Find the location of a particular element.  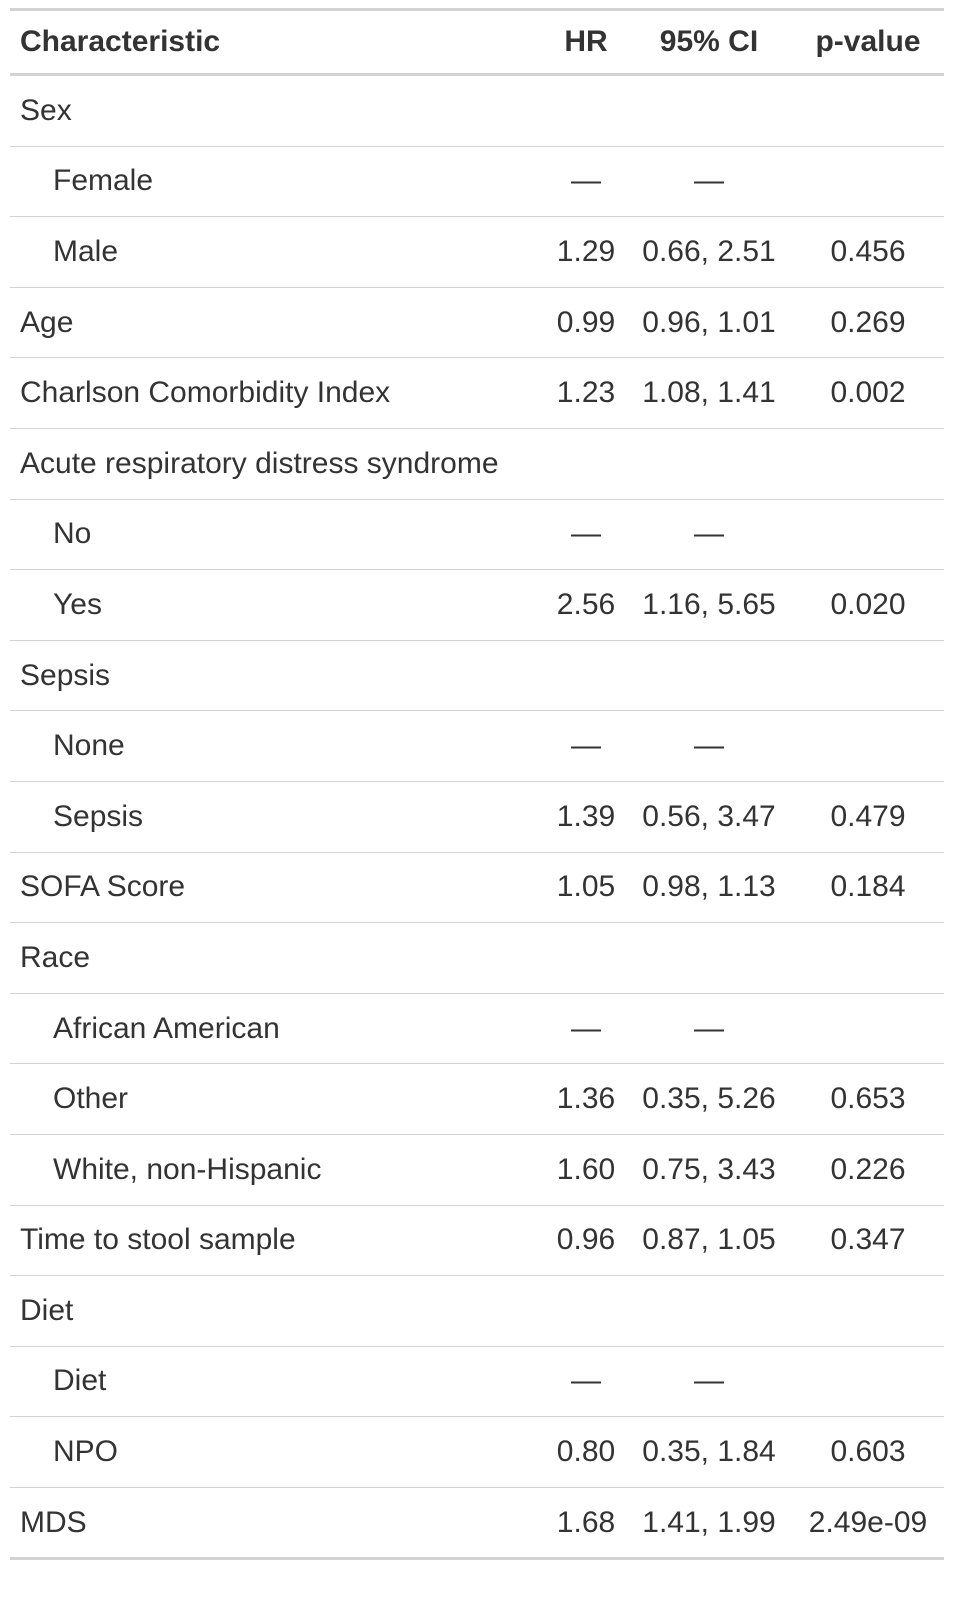

row-p-value: 0.347 is located at coordinates (868, 1241).